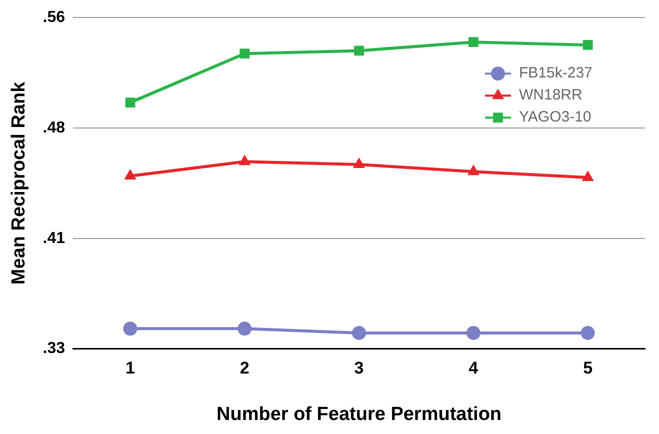 The image size is (659, 434). I want to click on x-tick-label: 4, so click(473, 368).